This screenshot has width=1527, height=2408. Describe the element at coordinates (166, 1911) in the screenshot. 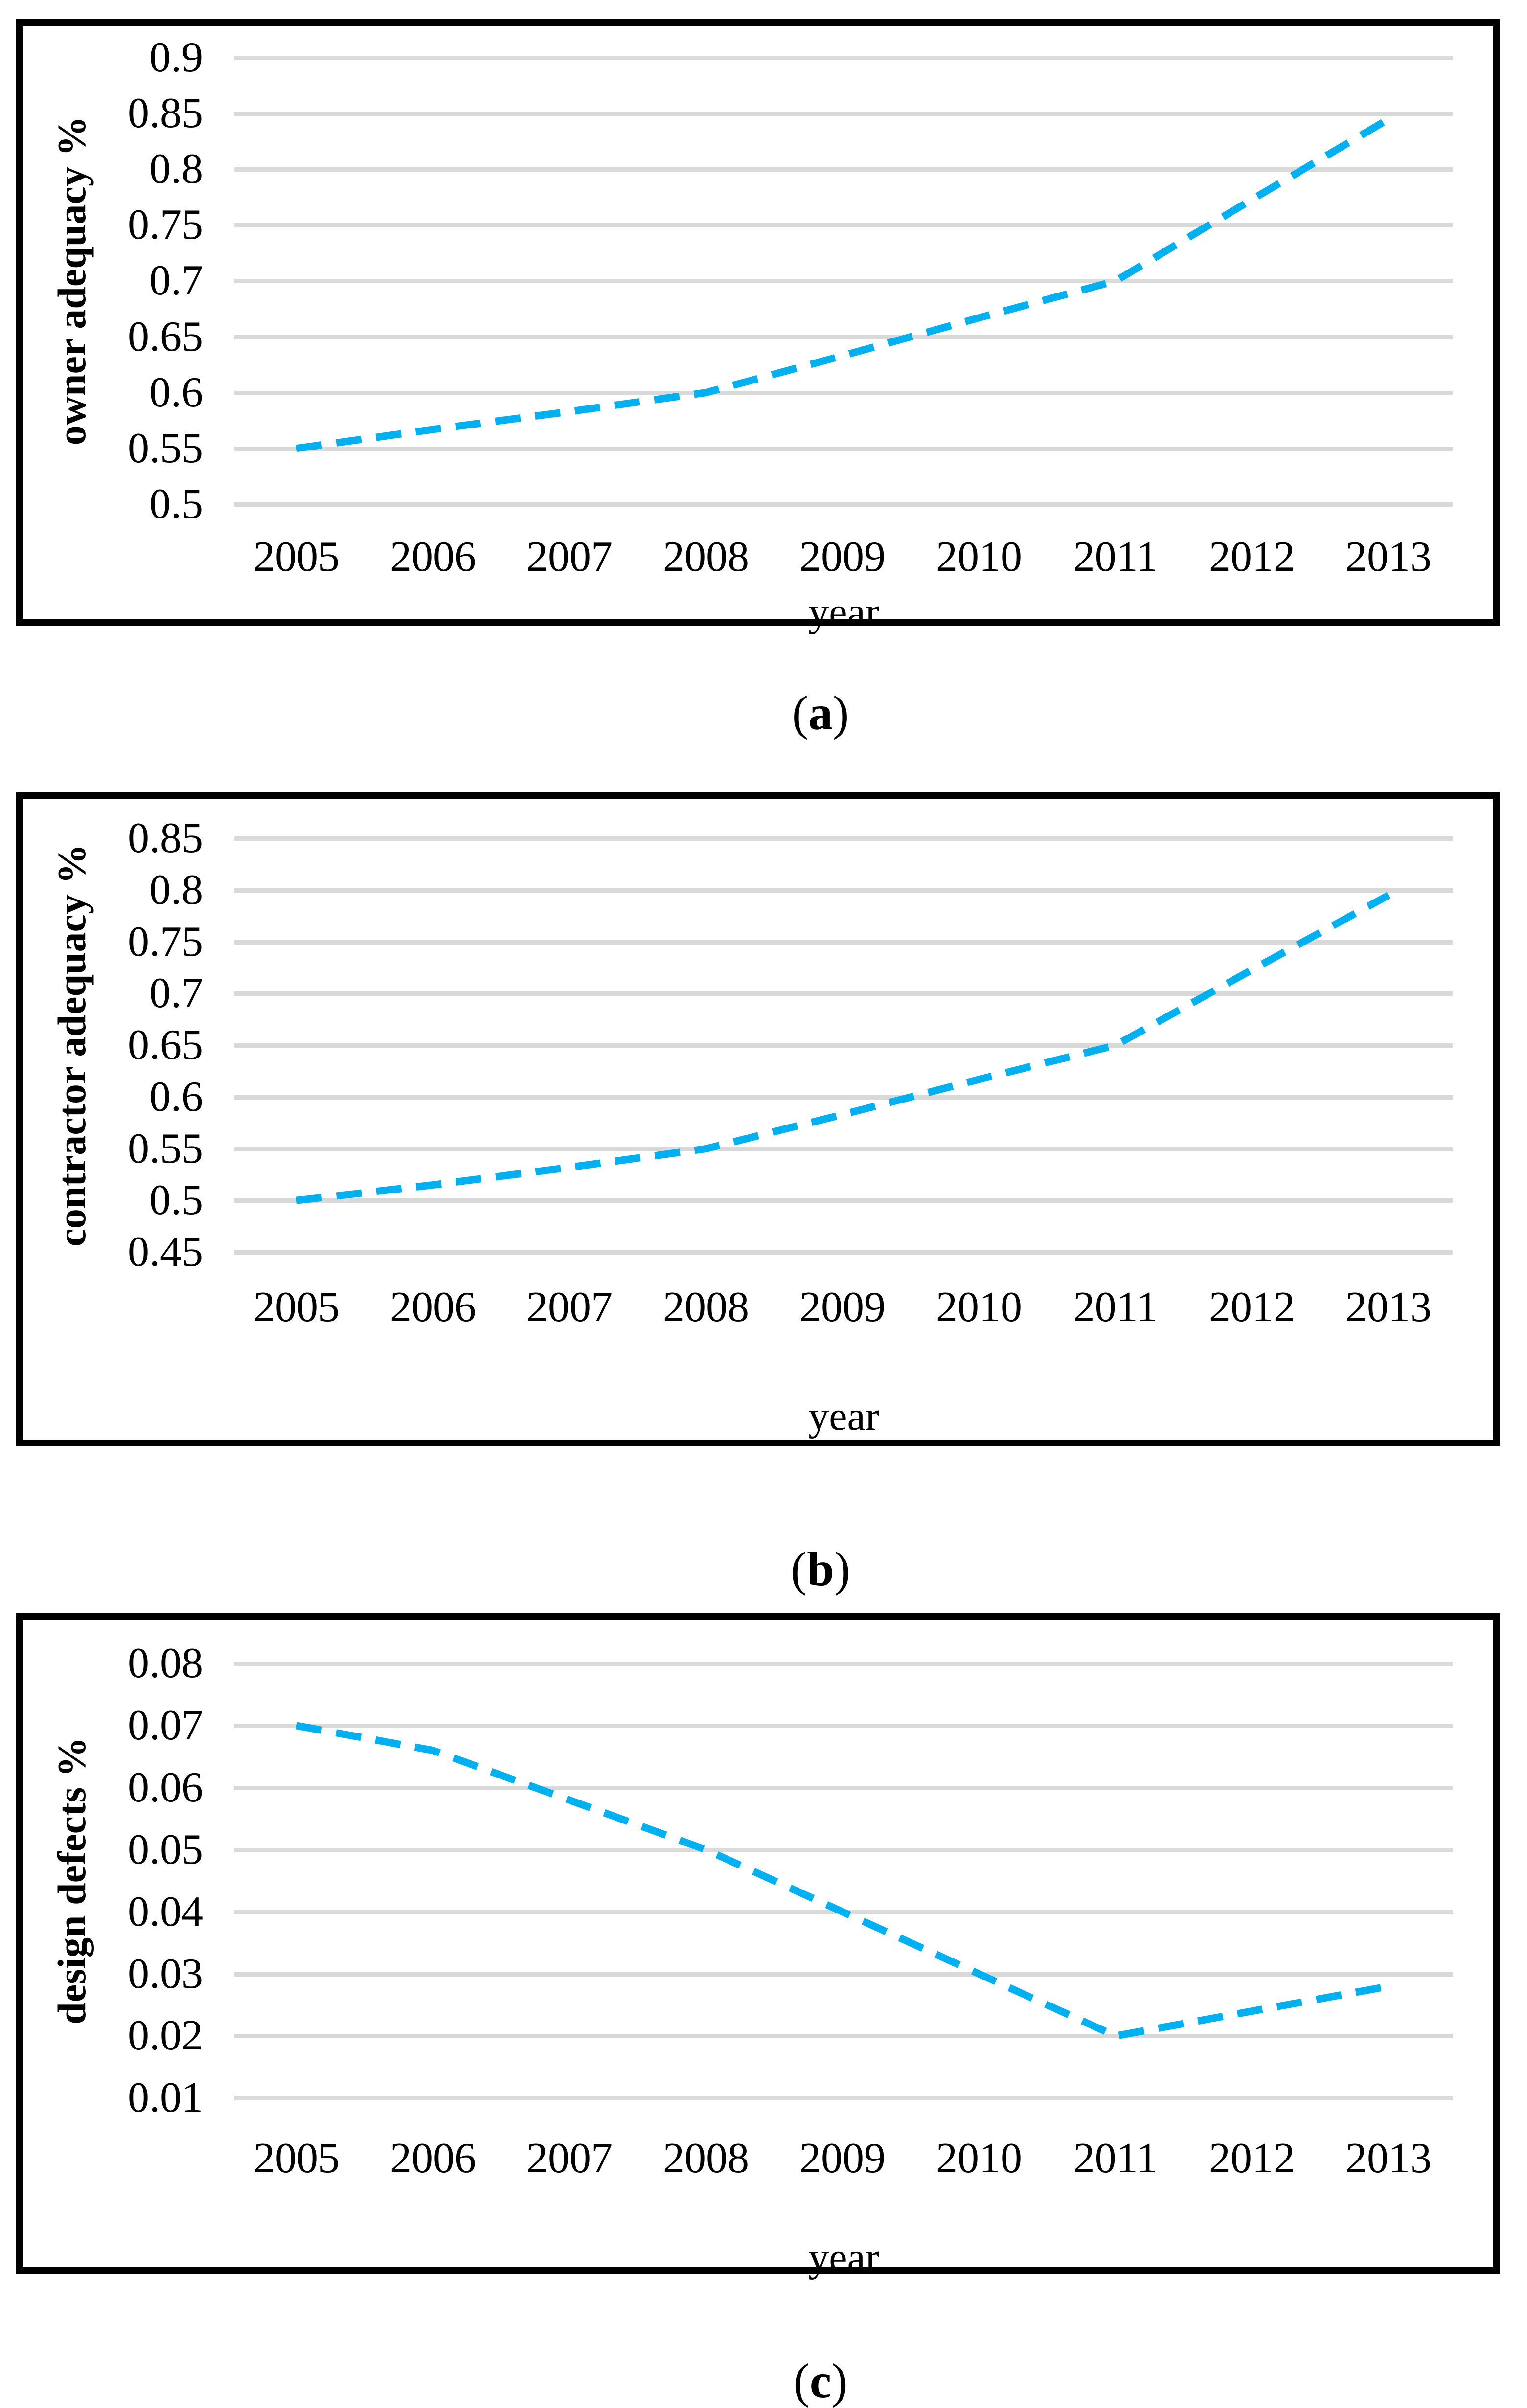

I see `y-tick-label: 0.04` at that location.